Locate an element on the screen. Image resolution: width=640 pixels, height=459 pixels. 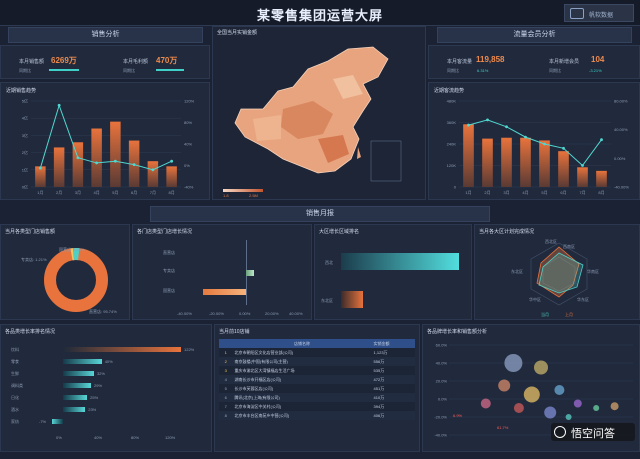
region-row-label: 东北区 is located at coordinates (327, 300).